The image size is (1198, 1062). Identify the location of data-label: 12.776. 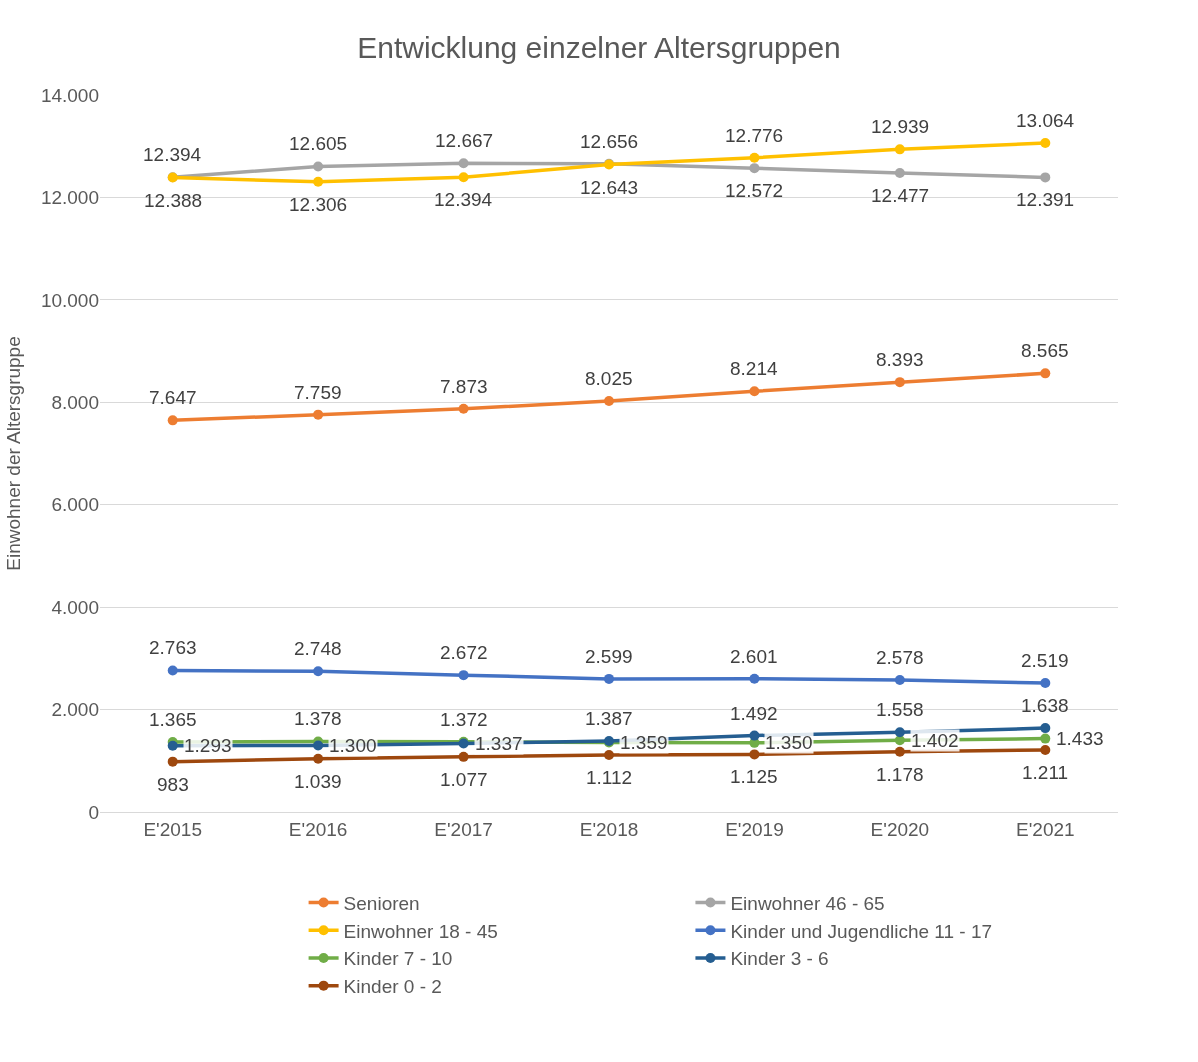
(754, 135).